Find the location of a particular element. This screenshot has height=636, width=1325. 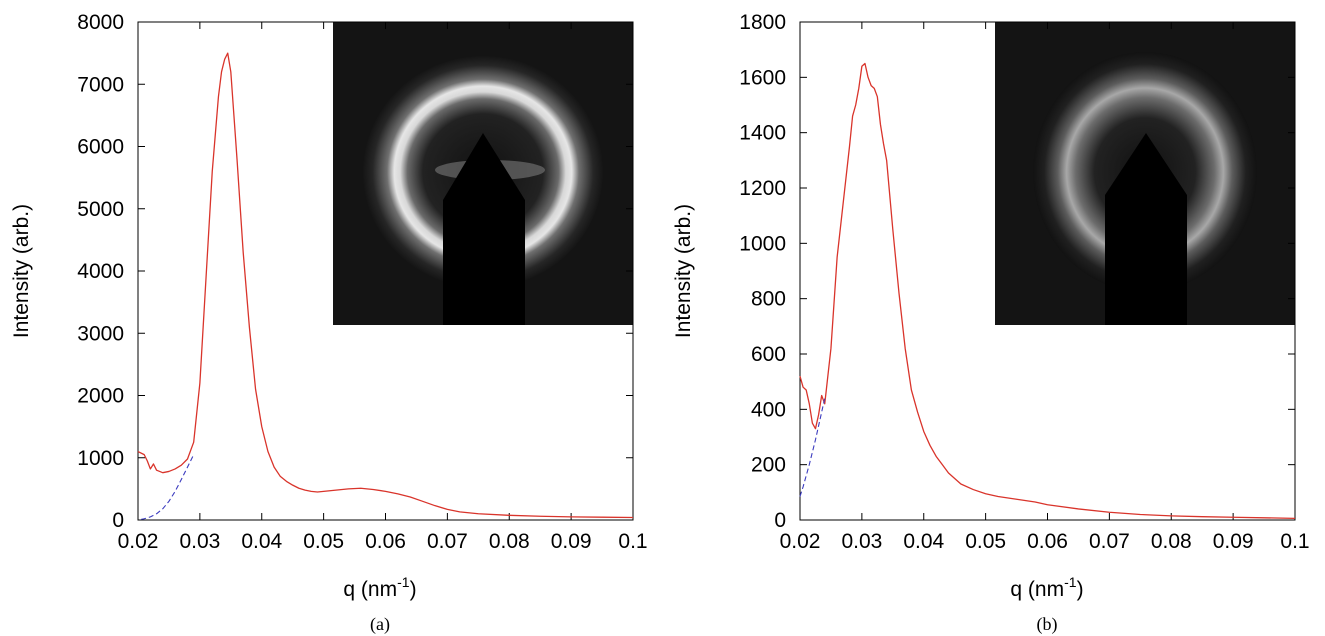

y-tick-label-a: 2000 is located at coordinates (100, 396).